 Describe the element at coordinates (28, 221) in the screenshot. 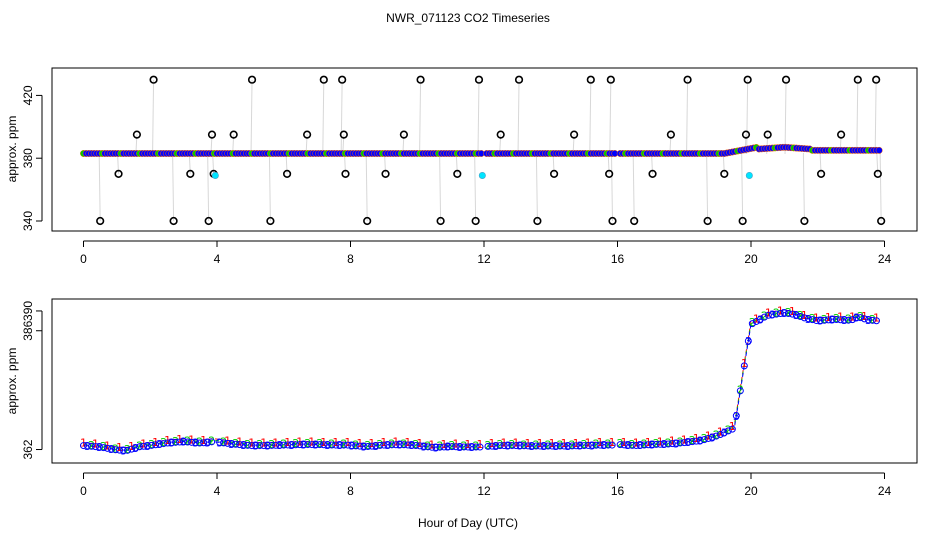

I see `top-y-tick-label: 340` at that location.